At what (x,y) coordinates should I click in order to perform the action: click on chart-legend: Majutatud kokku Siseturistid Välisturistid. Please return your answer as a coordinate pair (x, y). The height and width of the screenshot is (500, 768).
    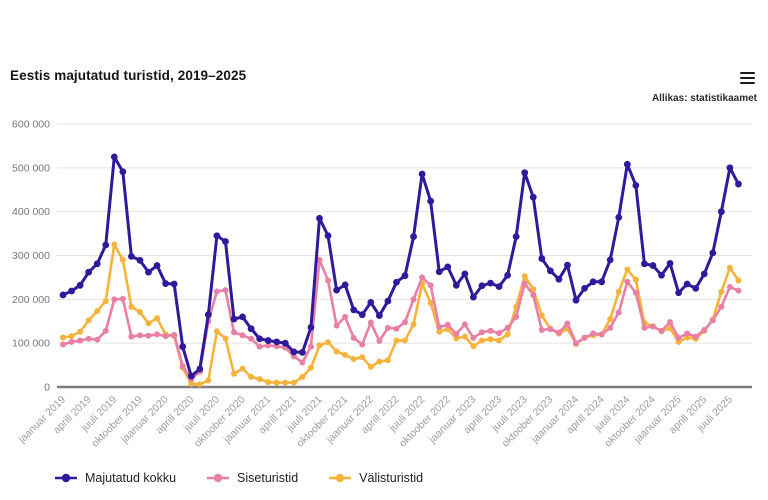
    Looking at the image, I should click on (238, 478).